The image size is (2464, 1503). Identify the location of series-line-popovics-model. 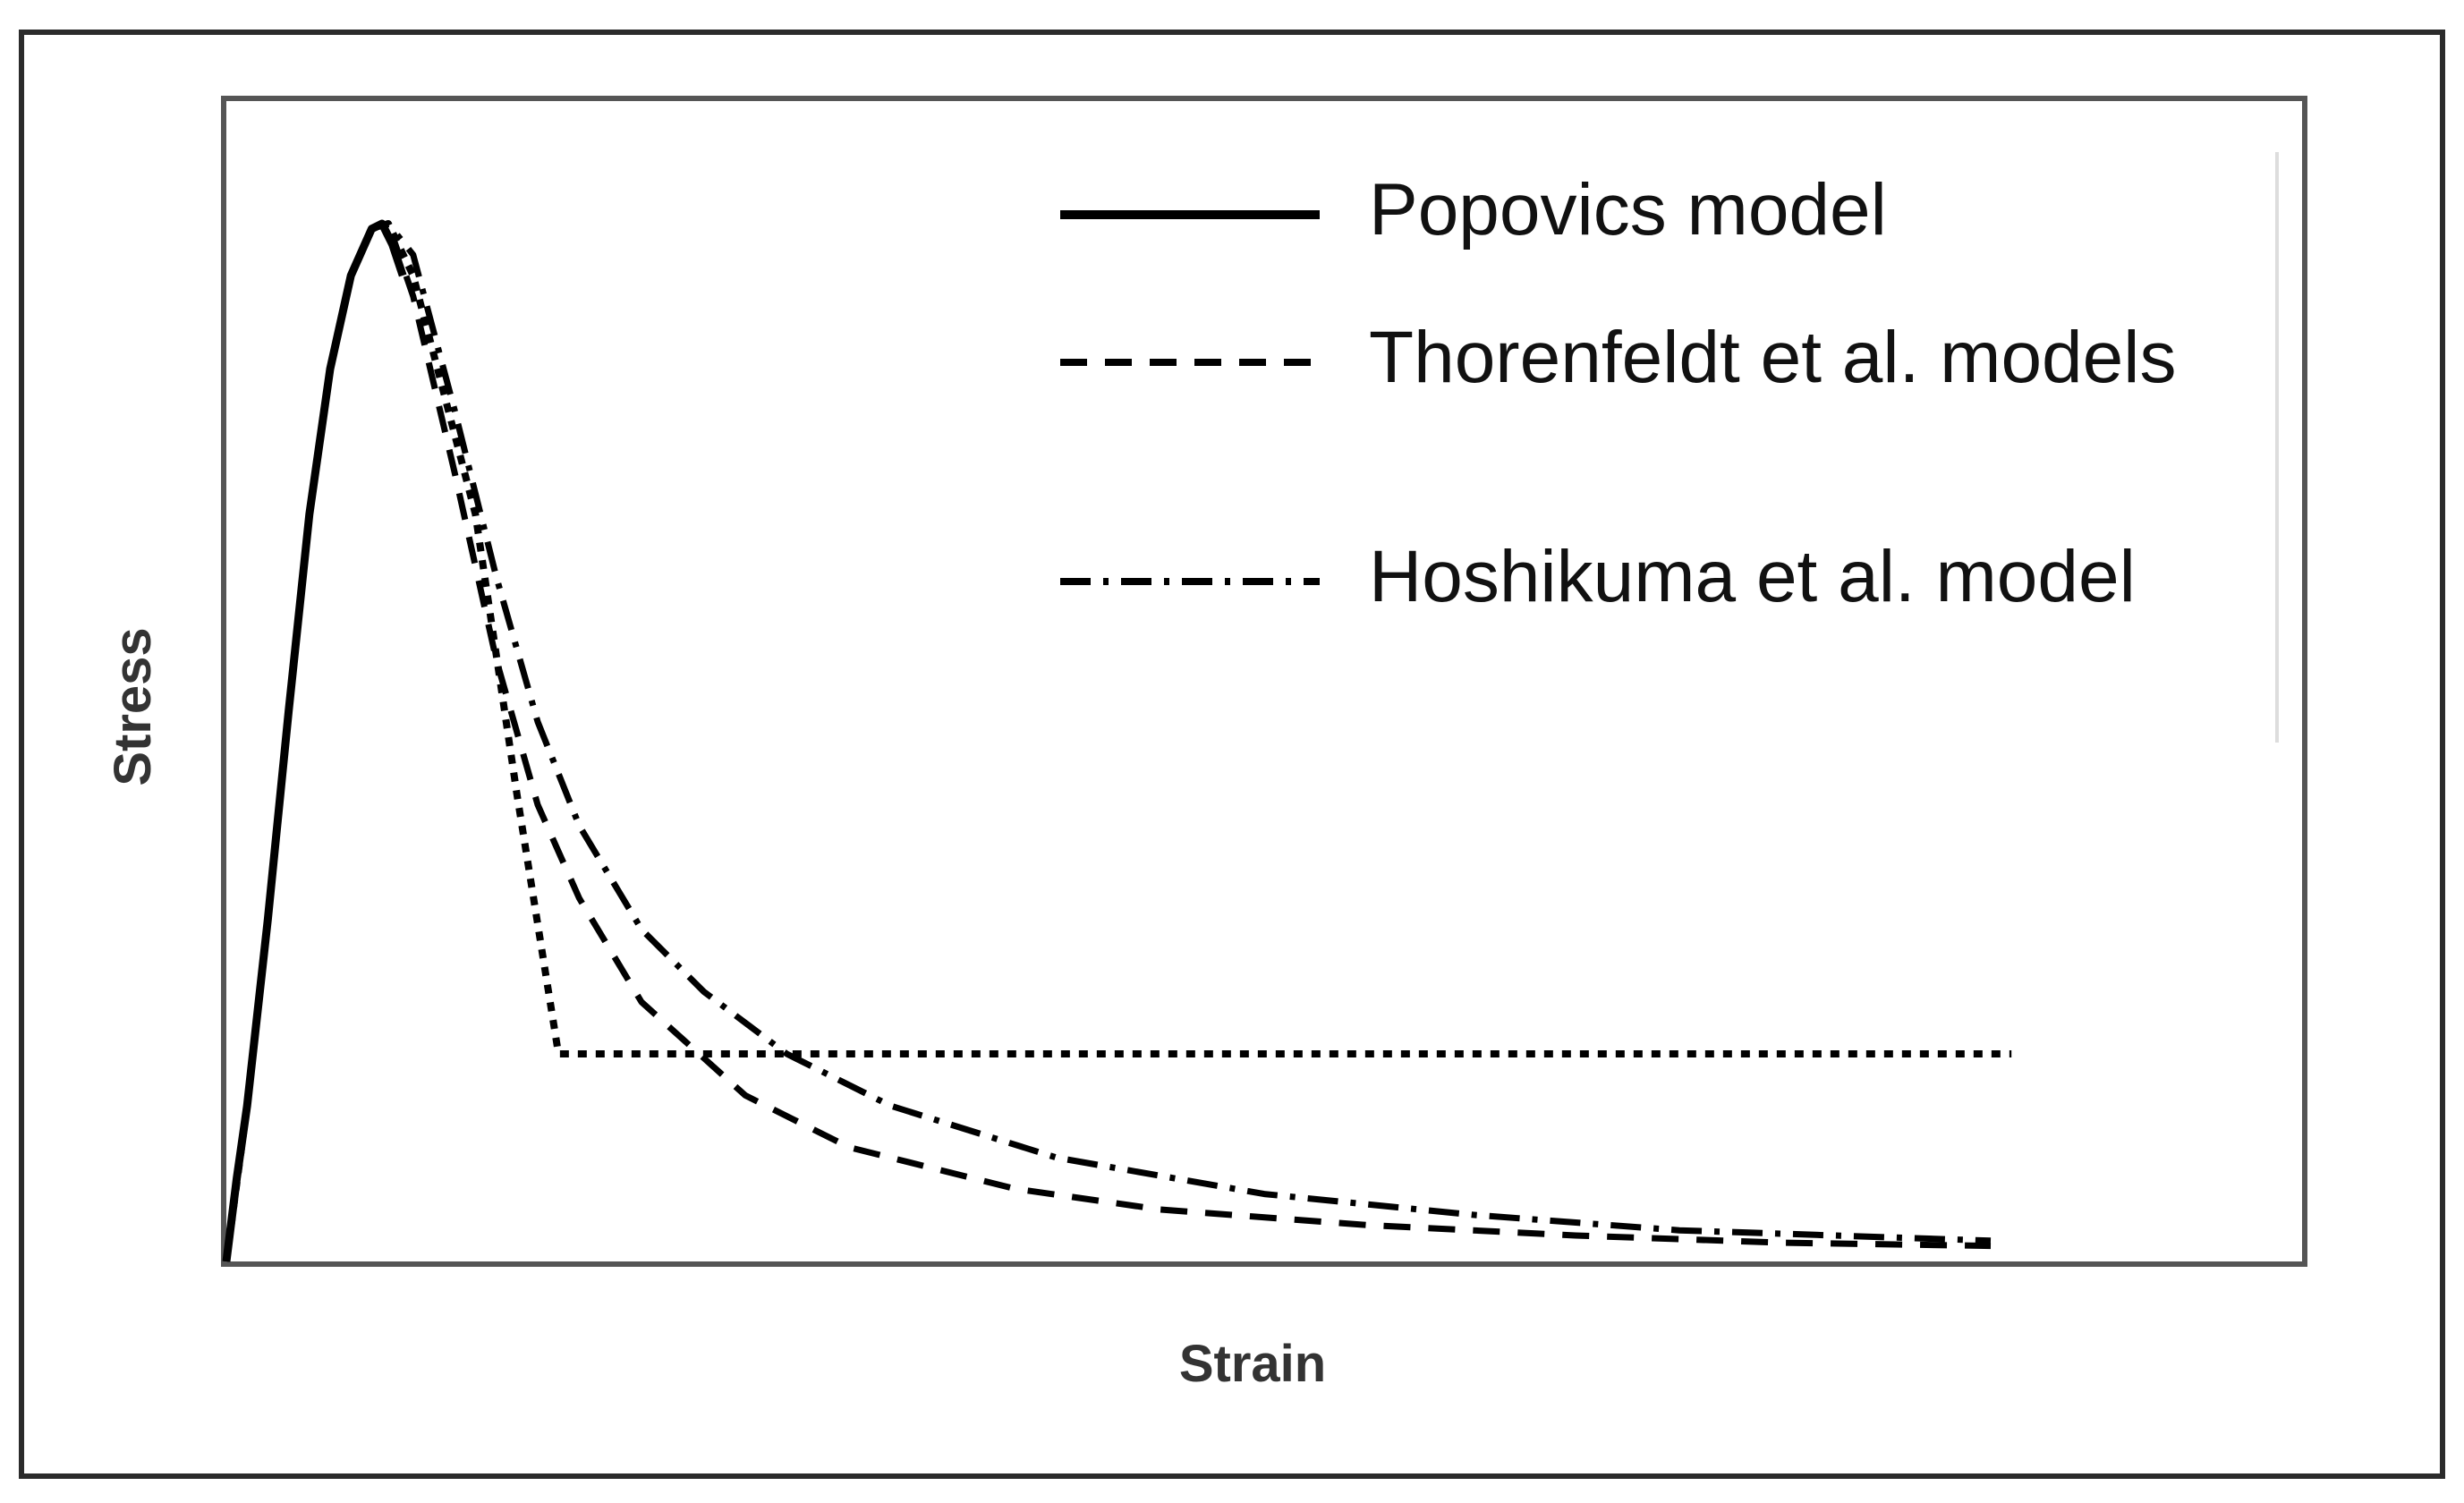
(314, 740).